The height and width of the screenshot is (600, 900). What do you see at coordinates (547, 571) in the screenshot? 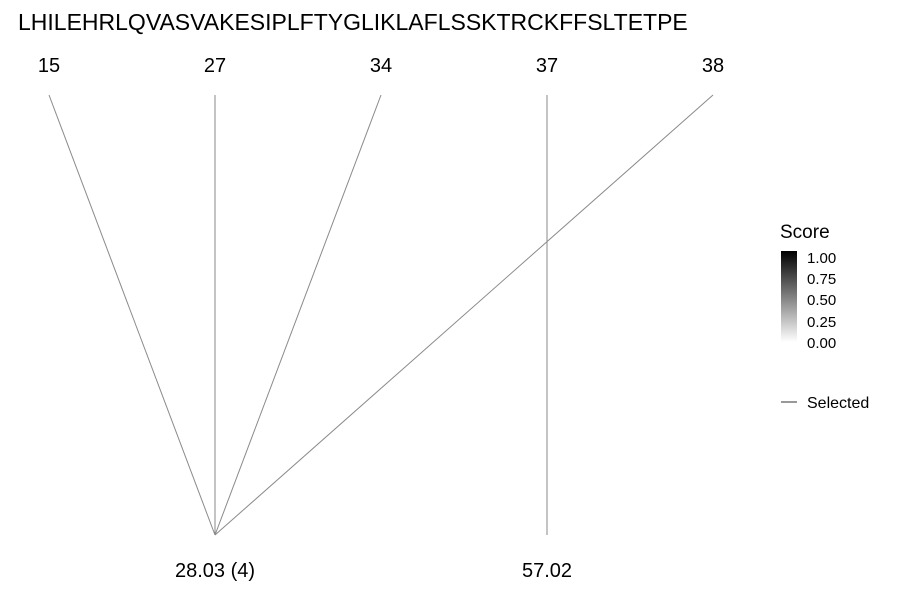
I see `mass-label: 57.02` at bounding box center [547, 571].